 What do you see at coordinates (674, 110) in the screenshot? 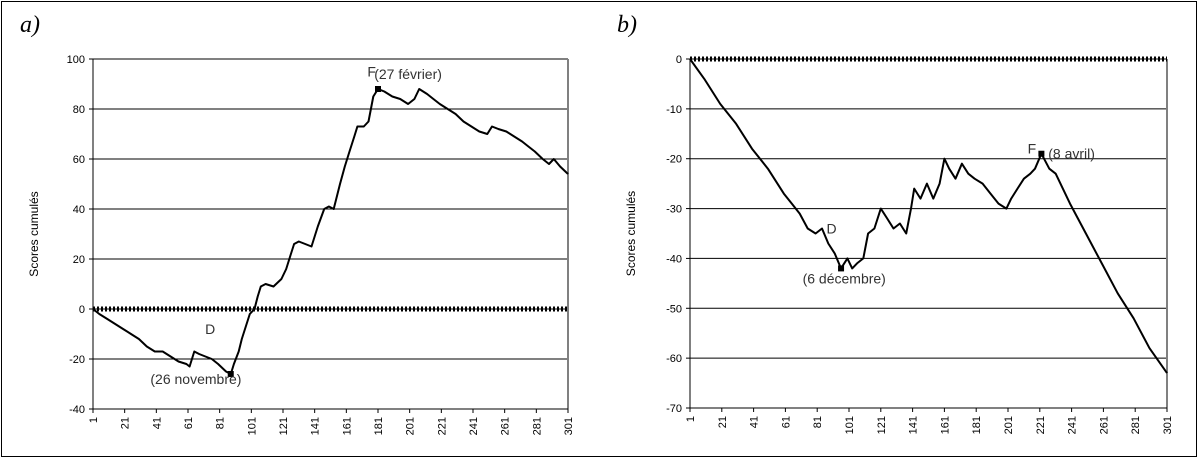
I see `y-tick-label: -10` at bounding box center [674, 110].